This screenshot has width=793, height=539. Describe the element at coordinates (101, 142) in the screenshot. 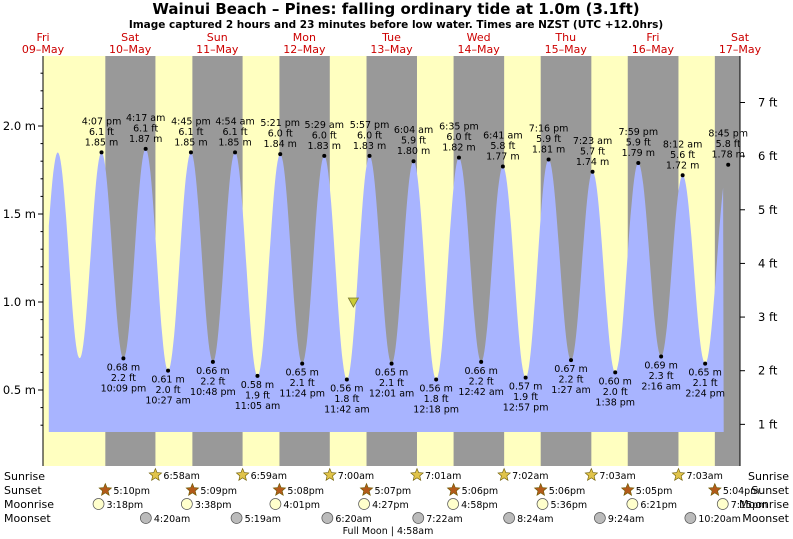

I see `high-tide-label: 1.85 m` at that location.